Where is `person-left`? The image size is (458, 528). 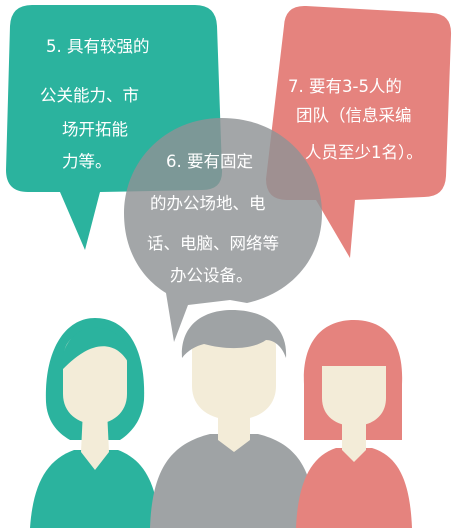 person-left is located at coordinates (95, 423).